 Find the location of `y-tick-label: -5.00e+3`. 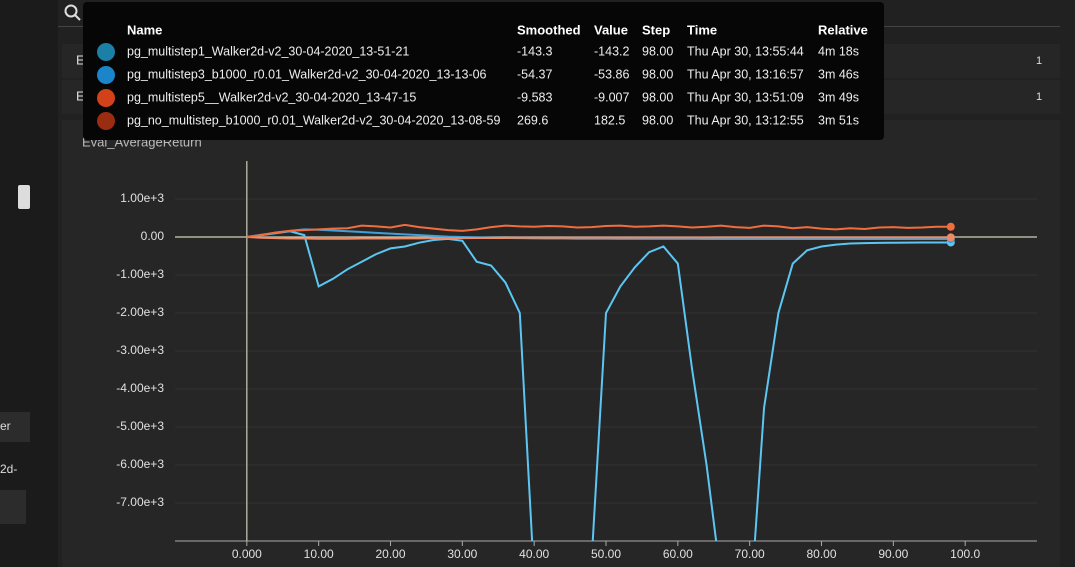

y-tick-label: -5.00e+3 is located at coordinates (140, 426).